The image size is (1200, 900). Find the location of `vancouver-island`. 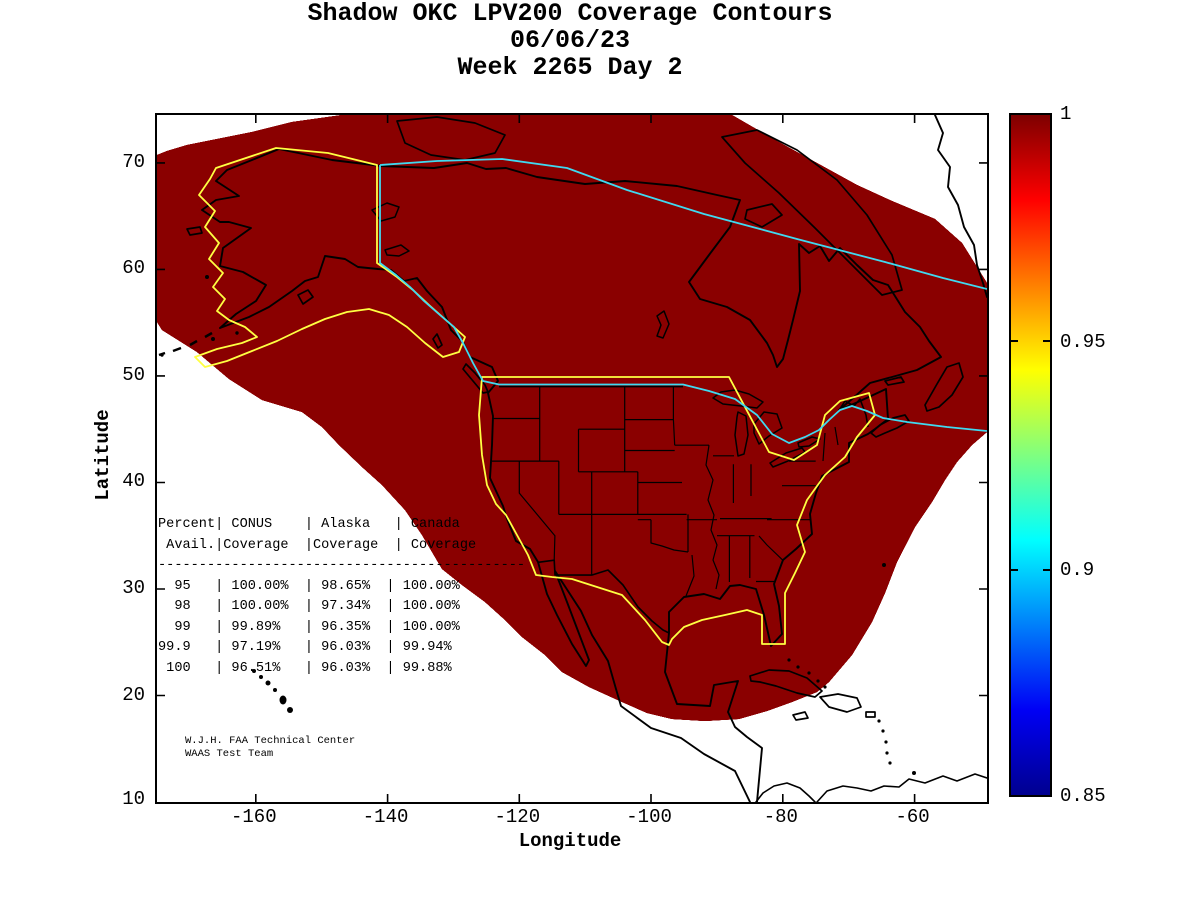

vancouver-island is located at coordinates (475, 378).